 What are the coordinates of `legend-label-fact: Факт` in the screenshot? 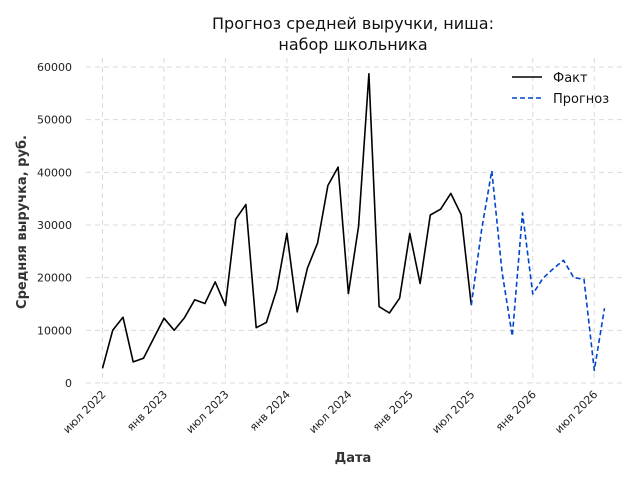 It's located at (570, 78).